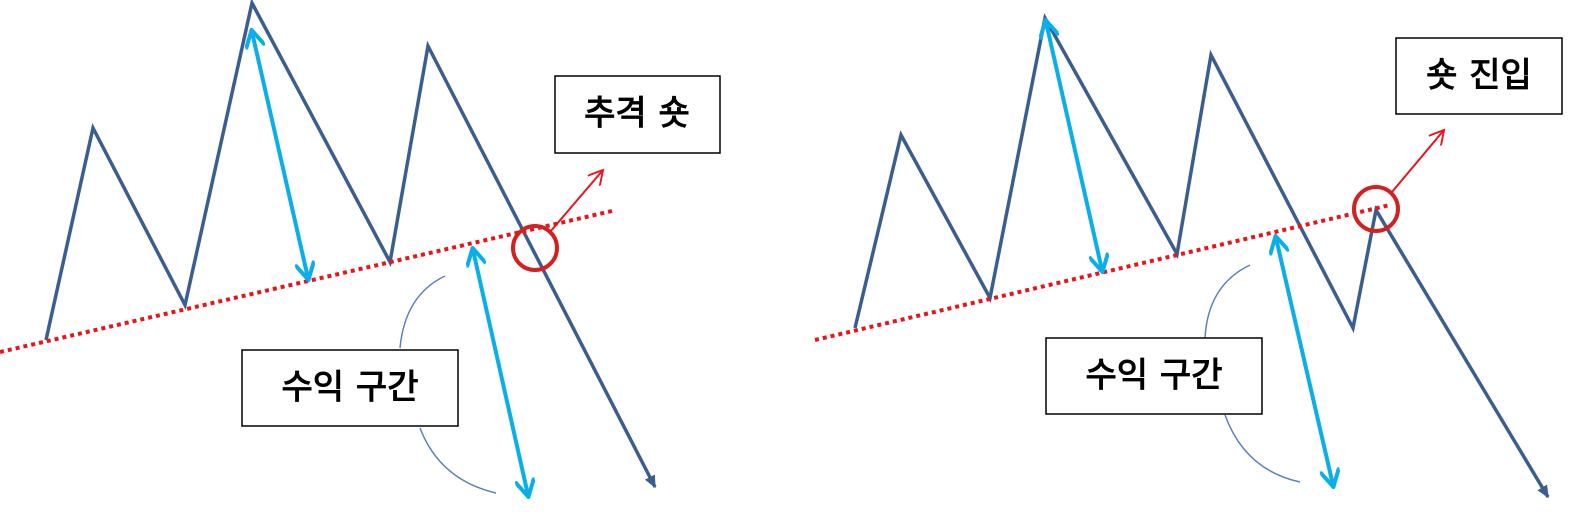 Image resolution: width=1589 pixels, height=529 pixels. Describe the element at coordinates (1102, 272) in the screenshot. I see `trend-line` at that location.